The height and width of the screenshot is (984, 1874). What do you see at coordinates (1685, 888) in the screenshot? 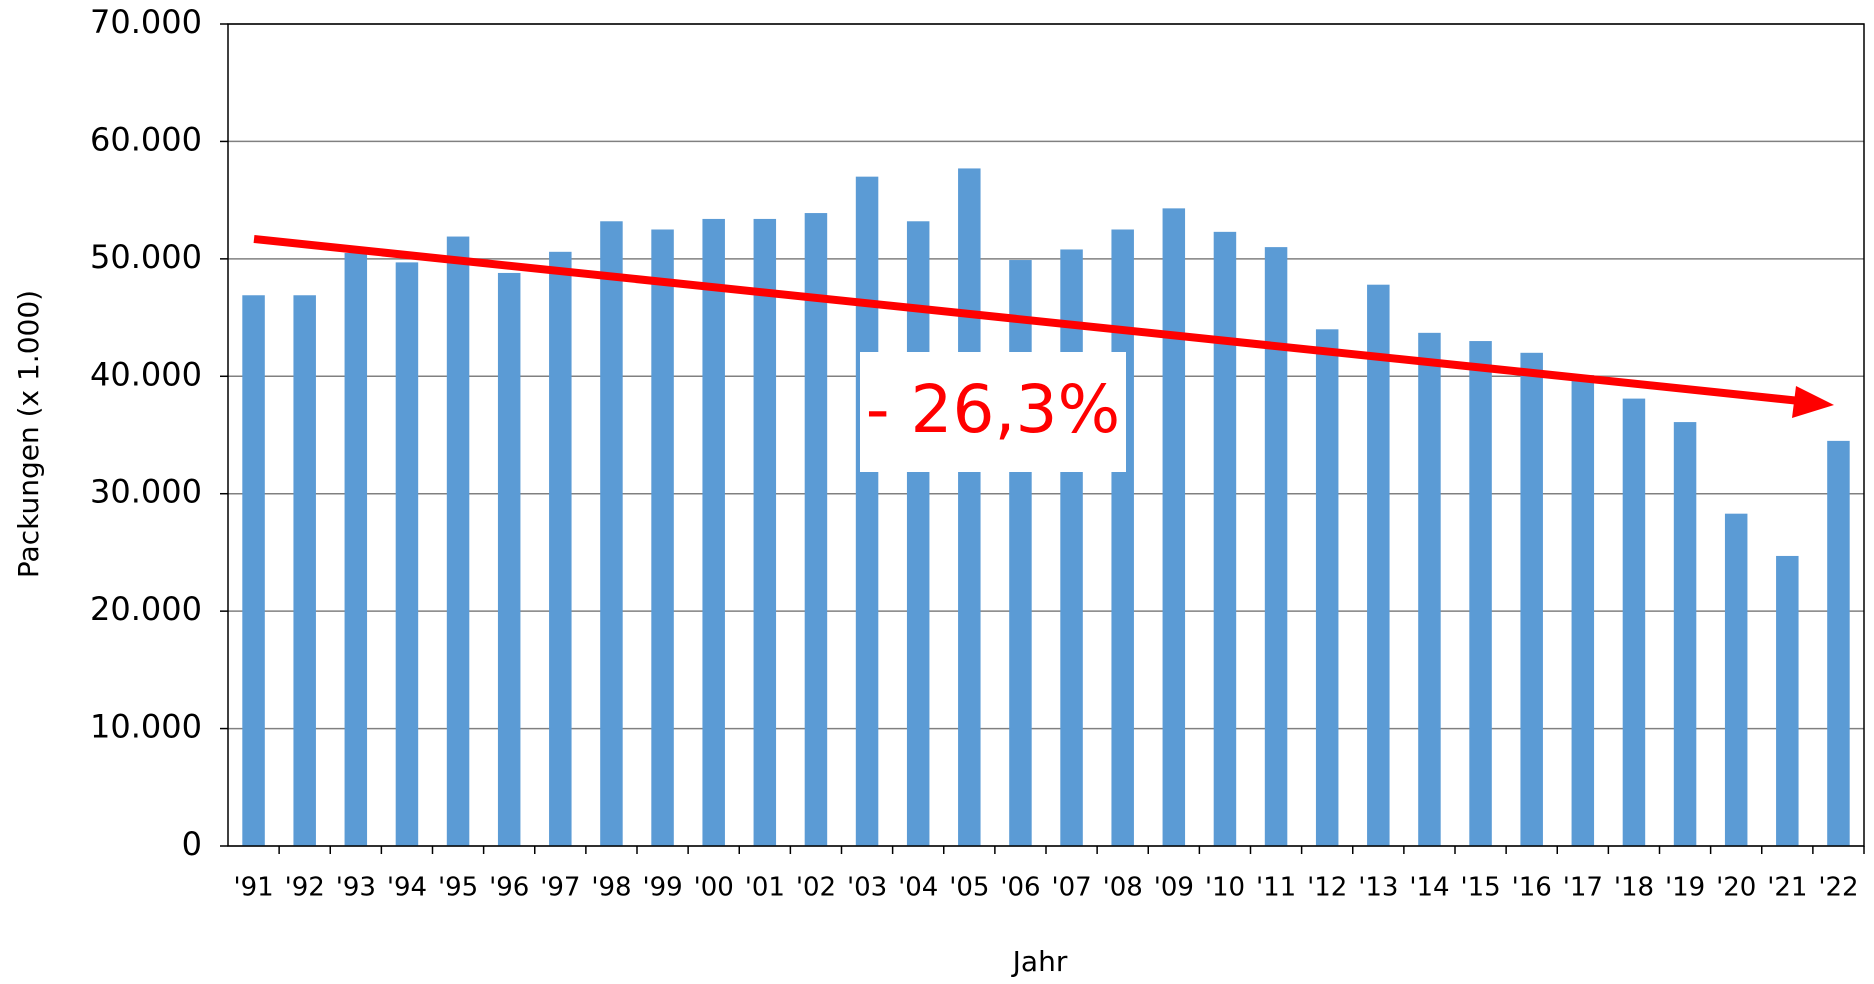
I see `x-tick-label: '19` at bounding box center [1685, 888].